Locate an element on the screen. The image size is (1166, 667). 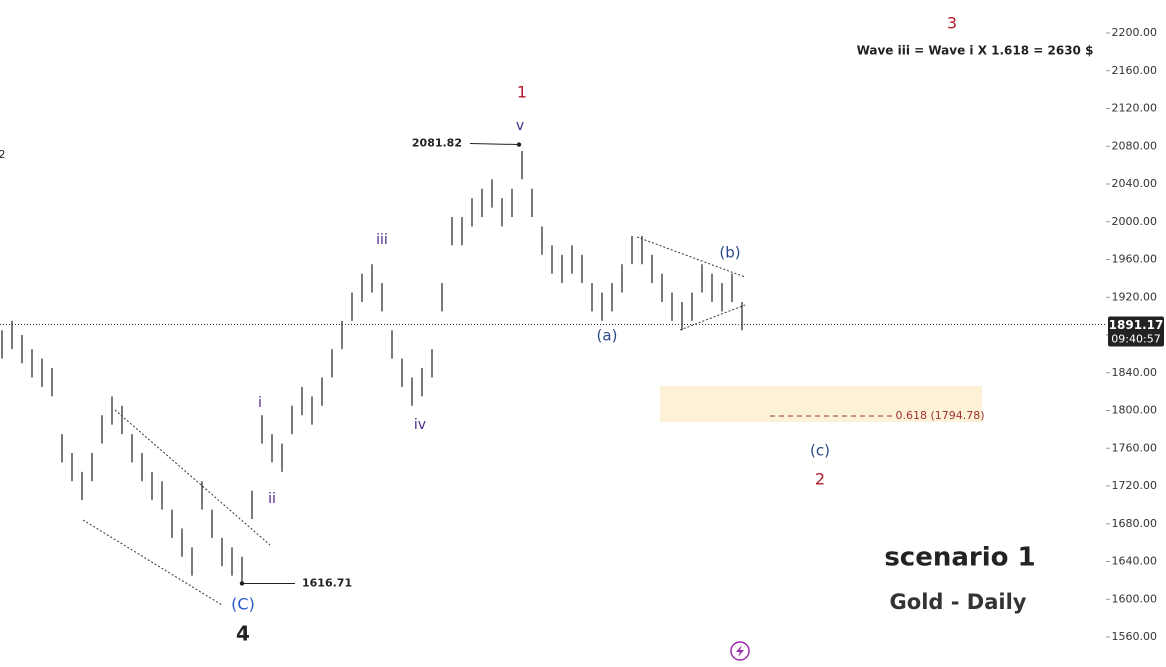
y-tick-label: 1920.00 is located at coordinates (1135, 296).